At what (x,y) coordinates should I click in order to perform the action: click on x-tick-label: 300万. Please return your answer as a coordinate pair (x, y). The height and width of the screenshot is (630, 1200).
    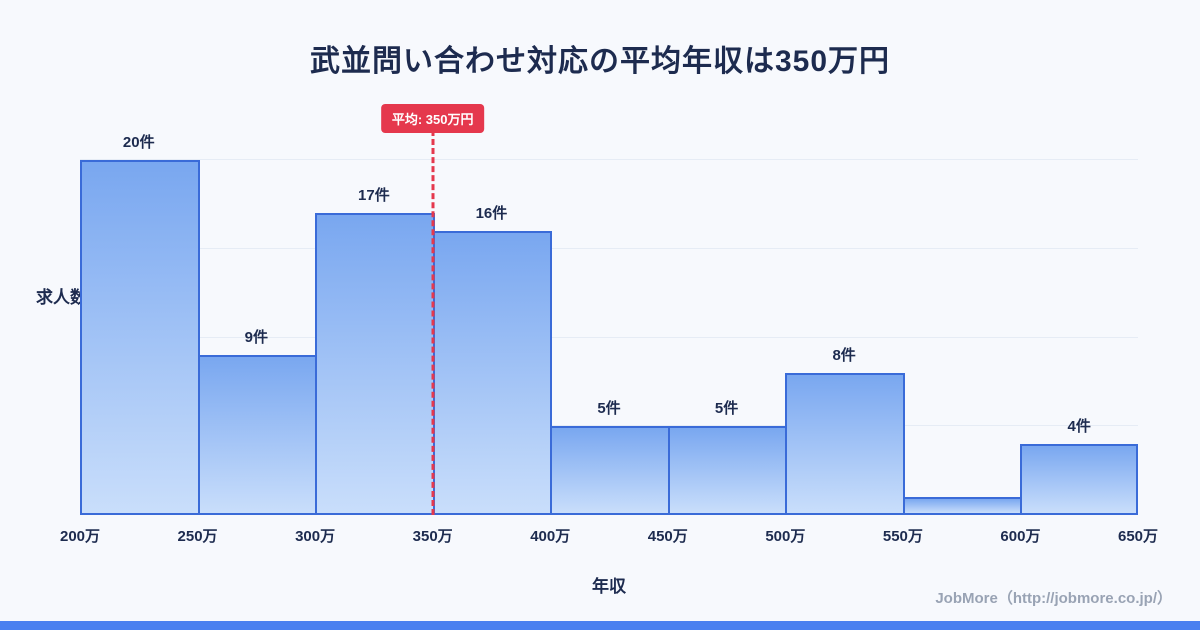
    Looking at the image, I should click on (315, 536).